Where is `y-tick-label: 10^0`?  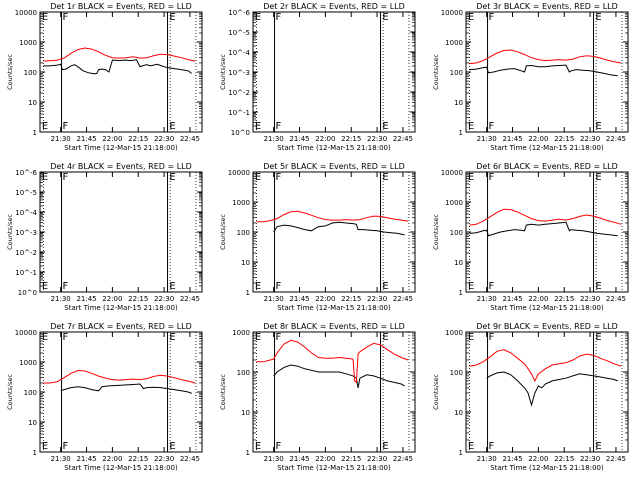 y-tick-label: 10^0 is located at coordinates (27, 293).